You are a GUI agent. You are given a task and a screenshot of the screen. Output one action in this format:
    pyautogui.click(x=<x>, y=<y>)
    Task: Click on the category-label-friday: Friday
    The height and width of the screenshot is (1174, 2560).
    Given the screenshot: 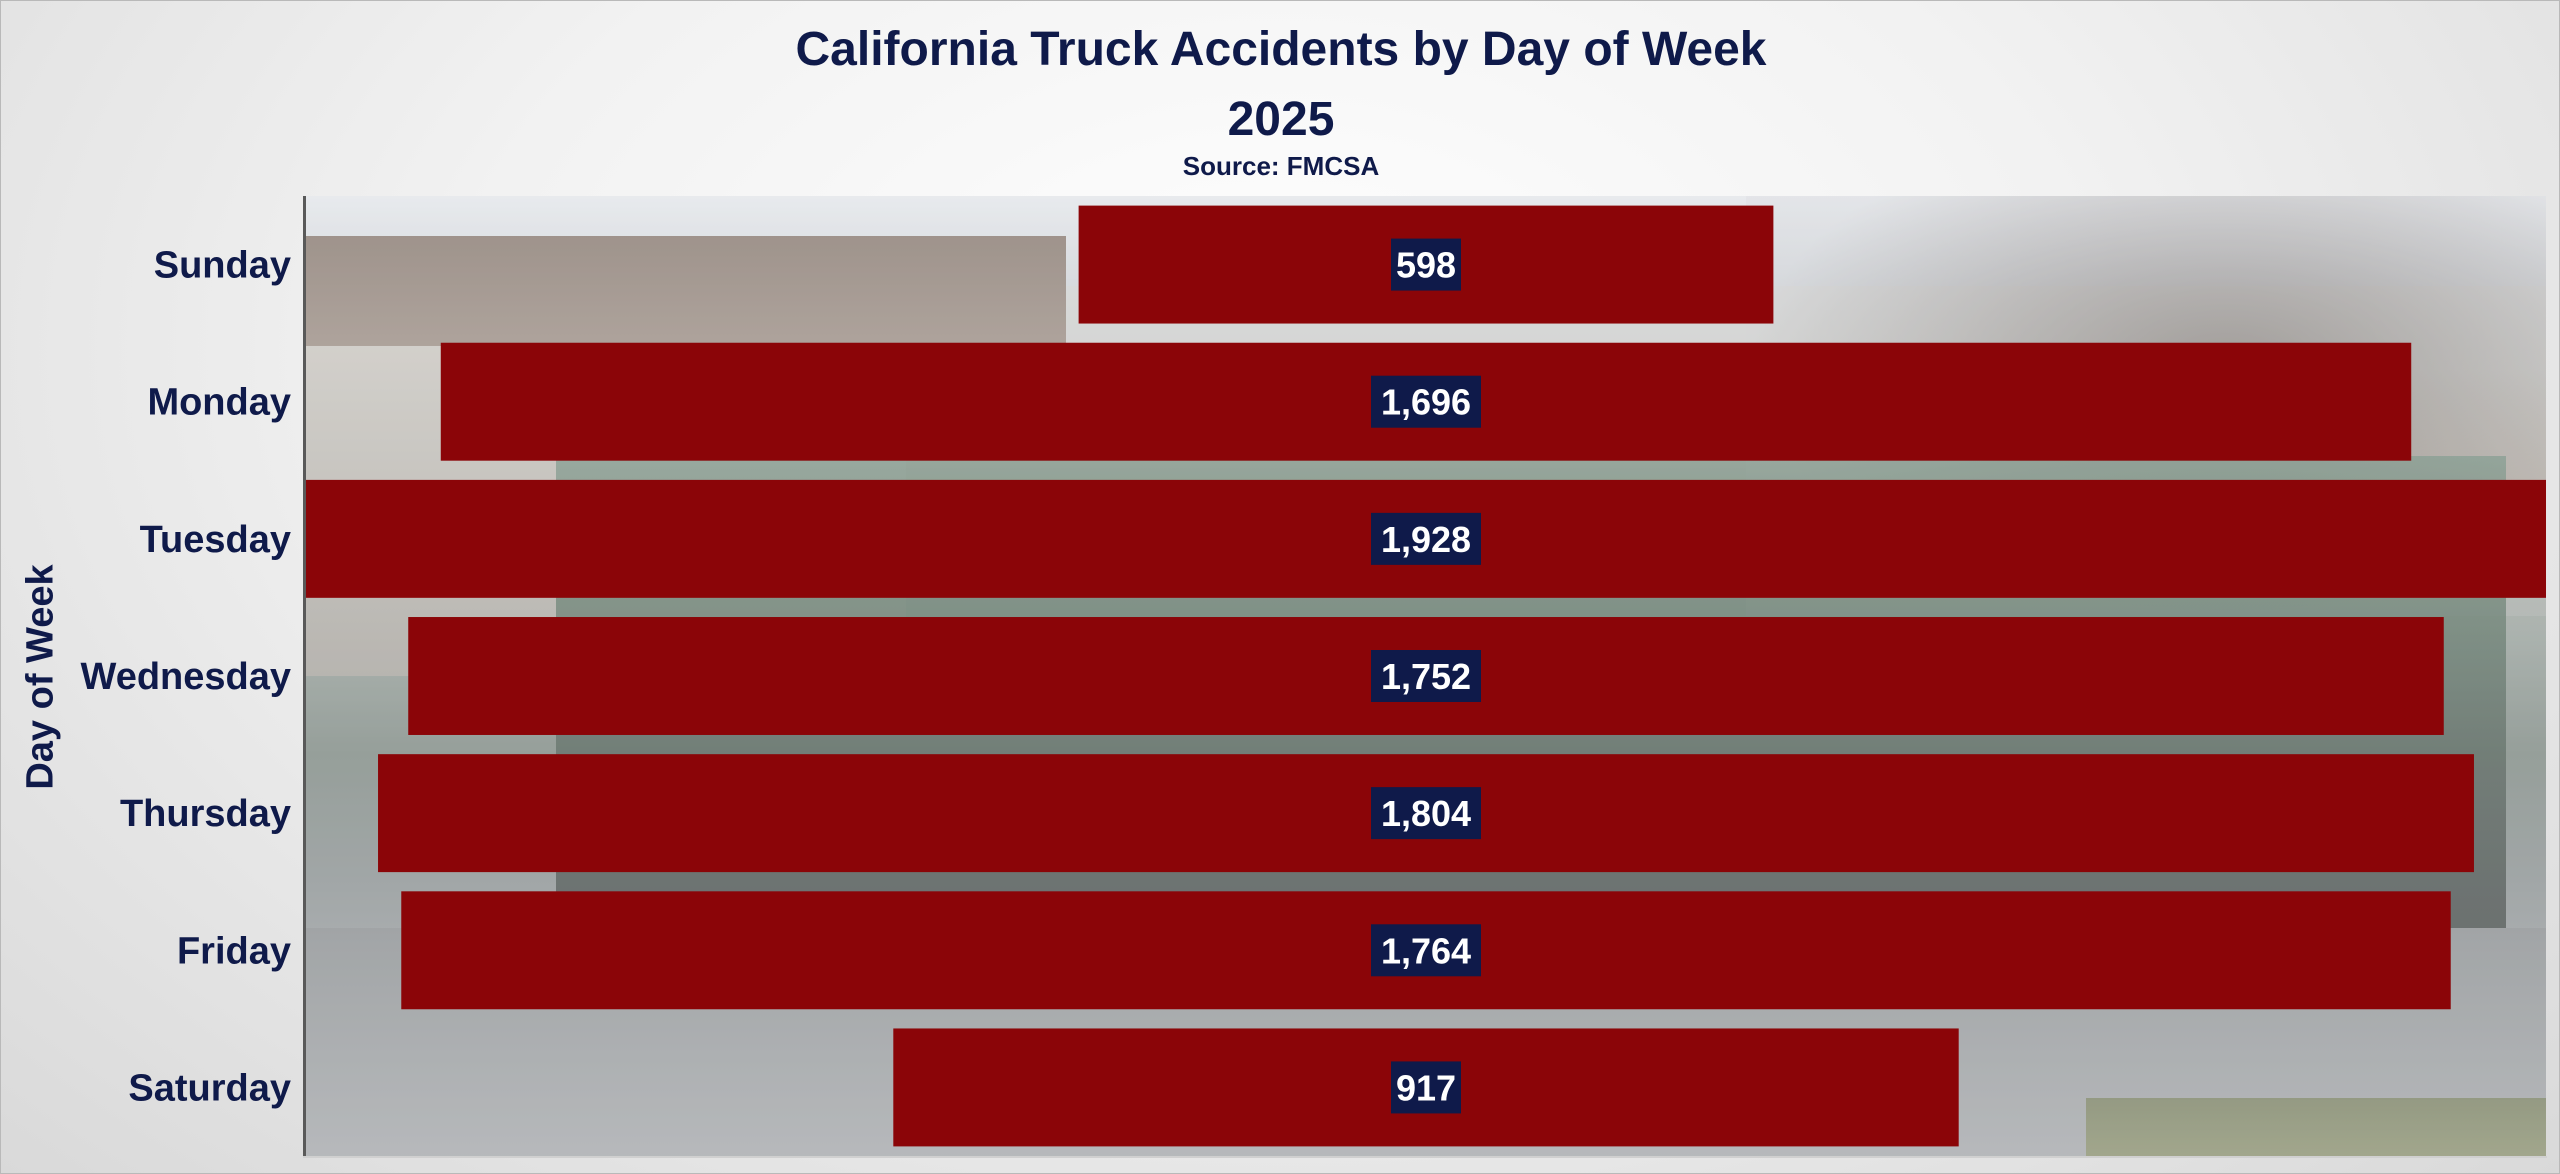 What is the action you would take?
    pyautogui.click(x=234, y=951)
    